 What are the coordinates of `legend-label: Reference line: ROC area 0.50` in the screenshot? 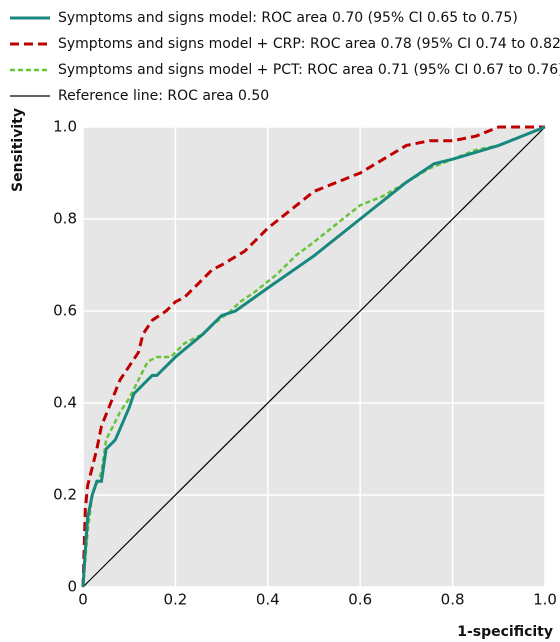 It's located at (163, 96).